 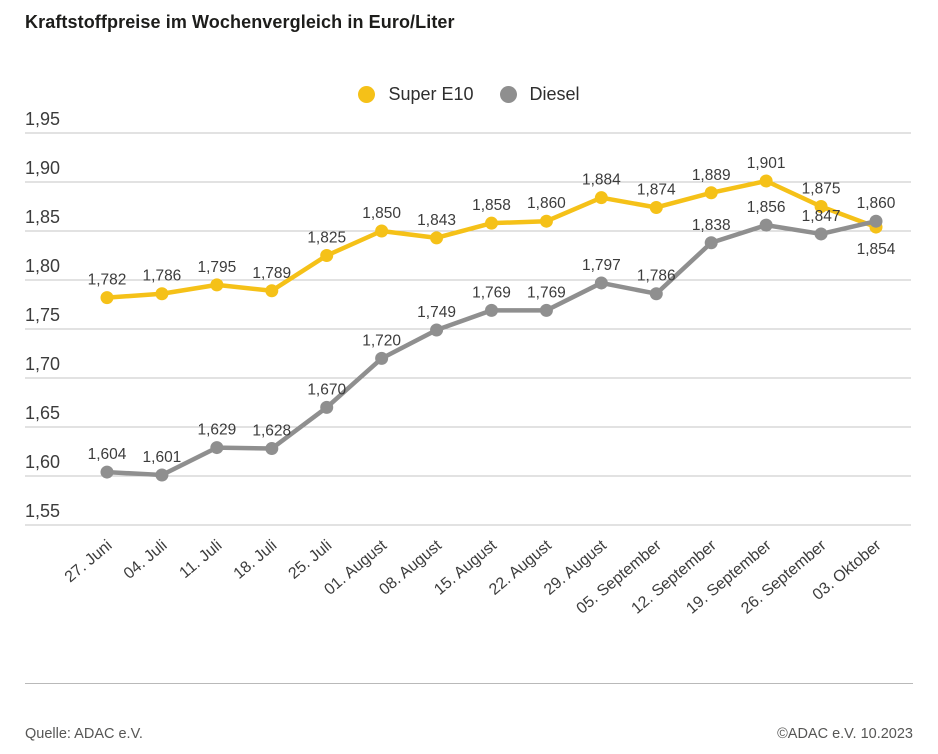 I want to click on diesel-value-label: 1,601, so click(x=162, y=457).